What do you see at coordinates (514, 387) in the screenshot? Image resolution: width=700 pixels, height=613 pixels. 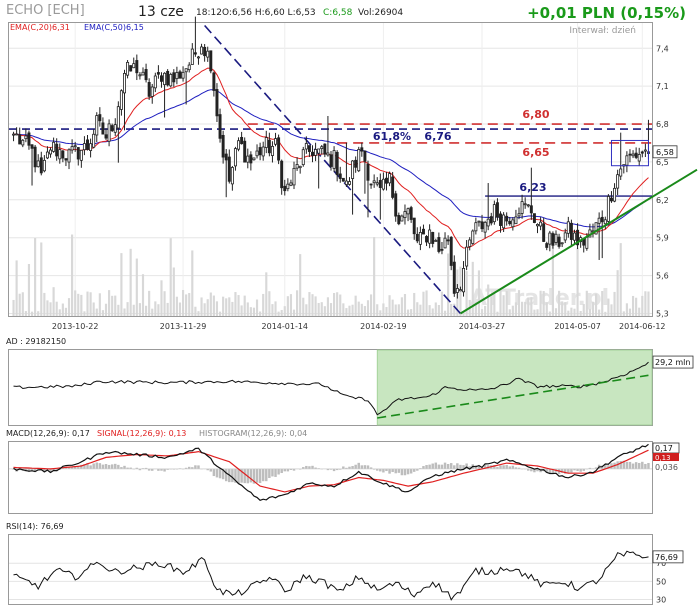 I see `ad-highlight-region` at bounding box center [514, 387].